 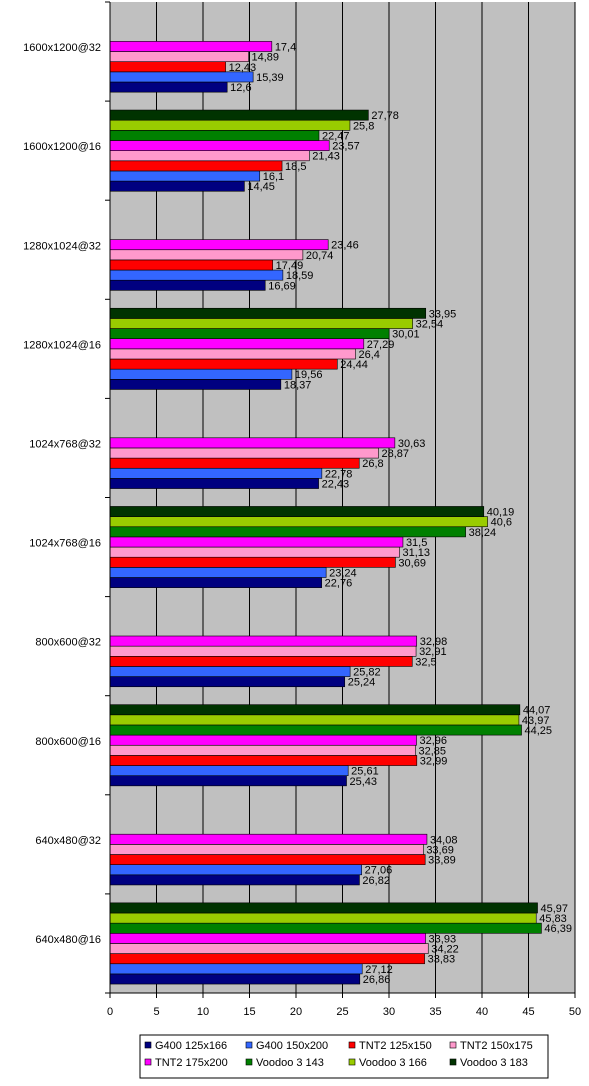 What do you see at coordinates (443, 314) in the screenshot?
I see `data-label: 33,95` at bounding box center [443, 314].